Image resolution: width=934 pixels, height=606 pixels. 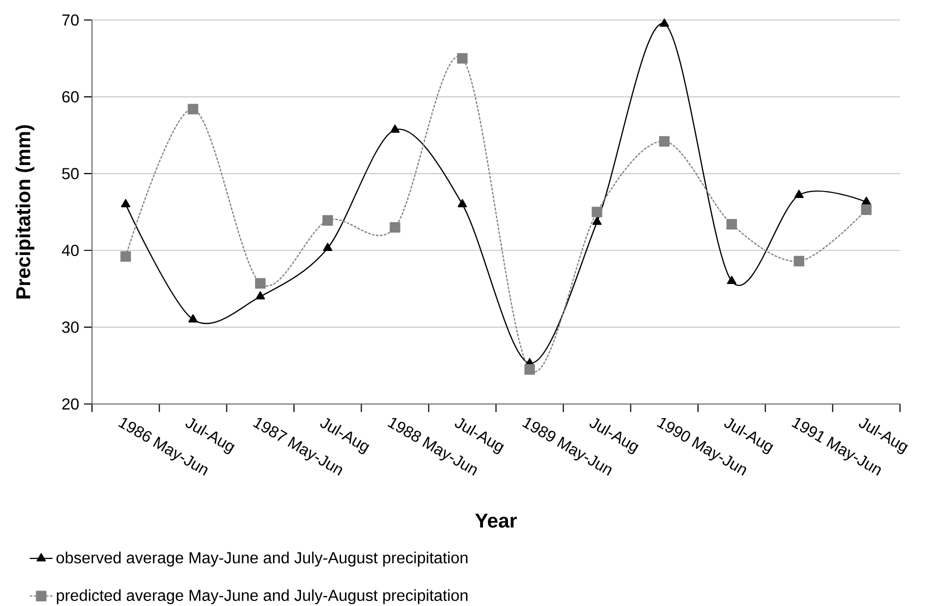 What do you see at coordinates (25, 211) in the screenshot?
I see `y-axis-title: Precipitation (mm)` at bounding box center [25, 211].